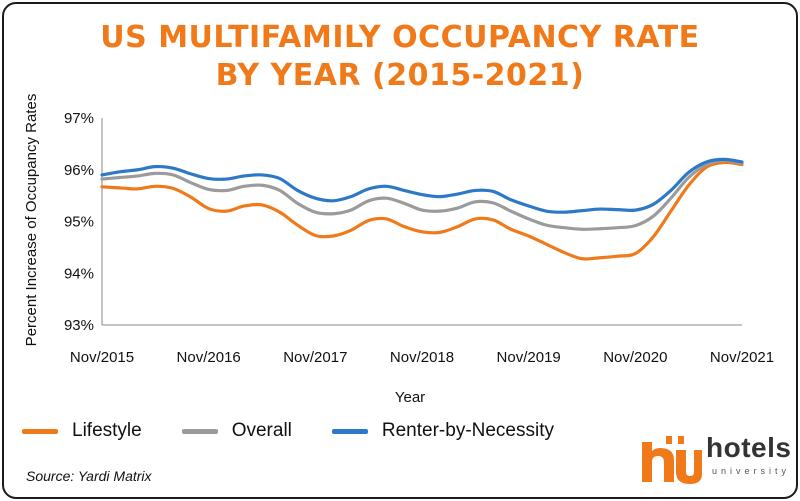  Describe the element at coordinates (672, 460) in the screenshot. I see `logo-mark-icon` at that location.